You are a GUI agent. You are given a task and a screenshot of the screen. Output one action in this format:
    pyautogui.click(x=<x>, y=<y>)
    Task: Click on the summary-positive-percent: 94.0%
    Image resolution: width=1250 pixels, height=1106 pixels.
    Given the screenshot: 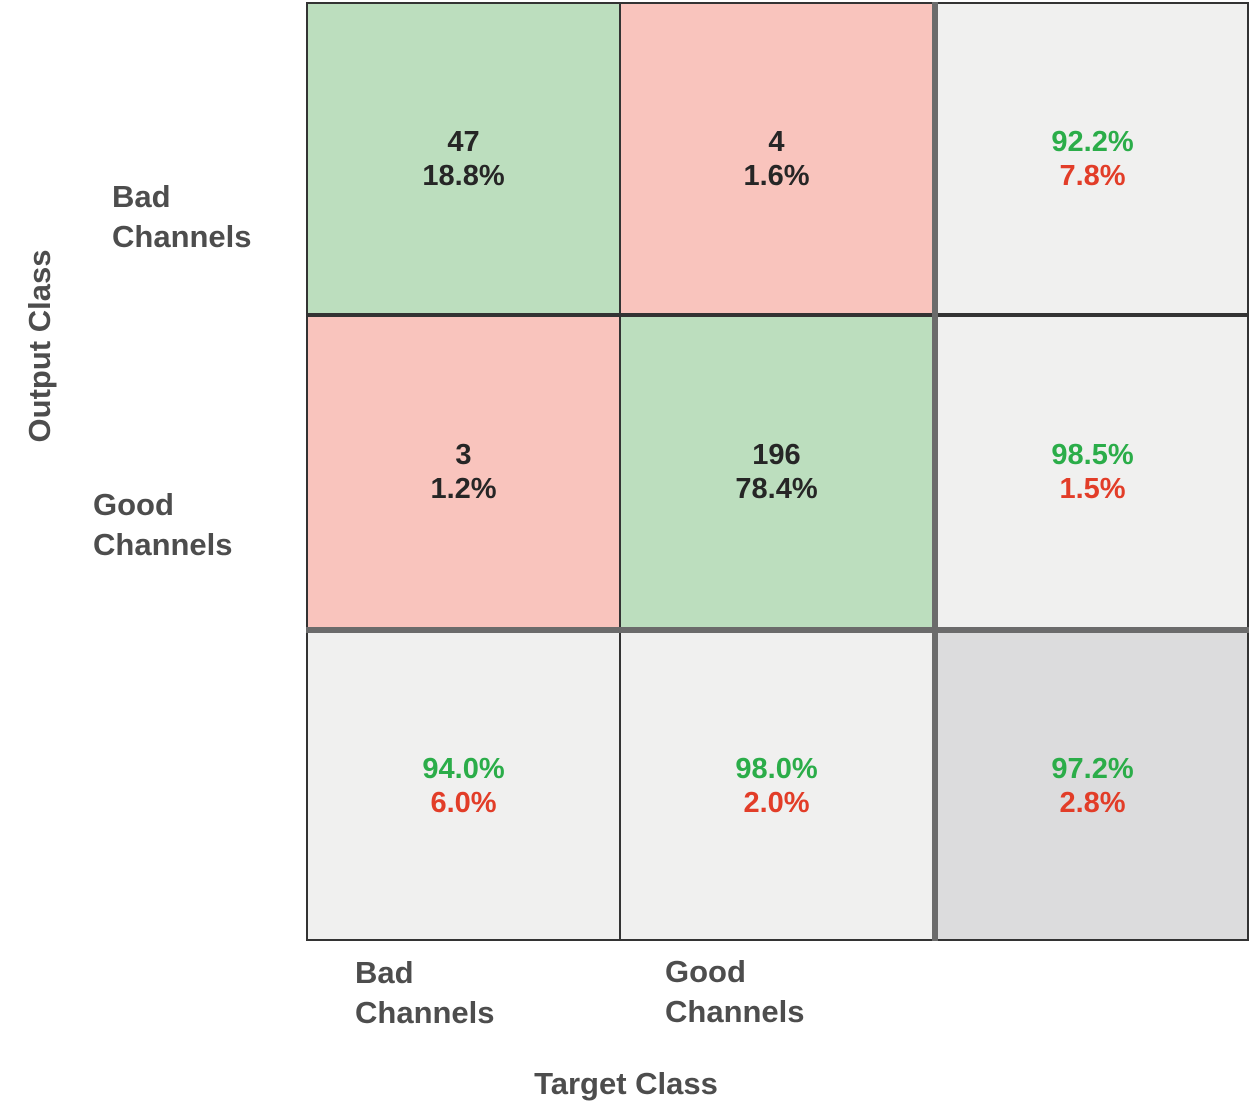 What is the action you would take?
    pyautogui.click(x=463, y=769)
    